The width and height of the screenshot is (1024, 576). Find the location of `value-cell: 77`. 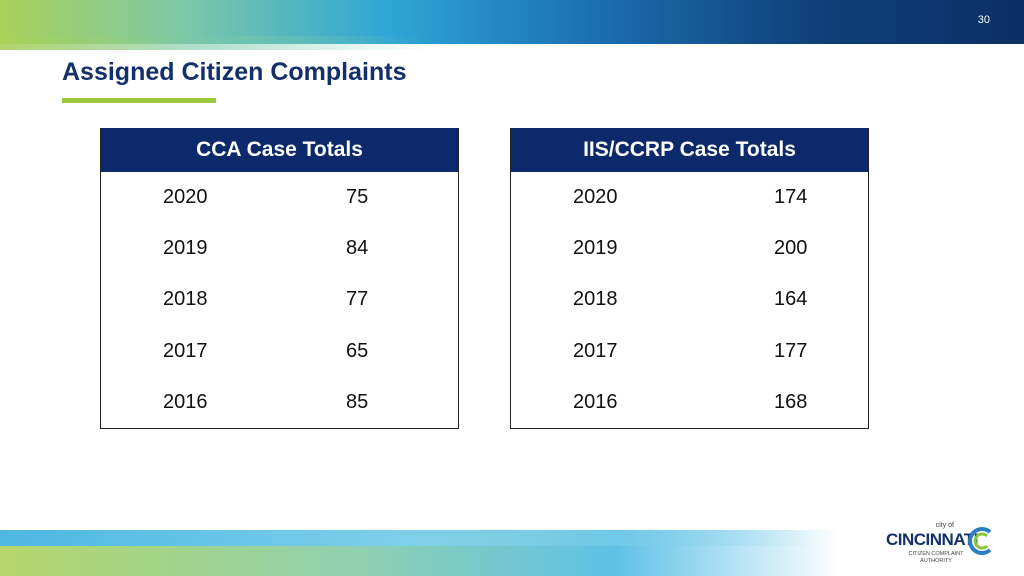

value-cell: 77 is located at coordinates (357, 299).